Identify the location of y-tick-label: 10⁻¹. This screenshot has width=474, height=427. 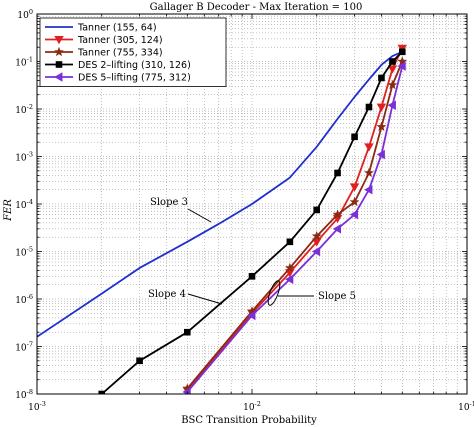
(24, 62).